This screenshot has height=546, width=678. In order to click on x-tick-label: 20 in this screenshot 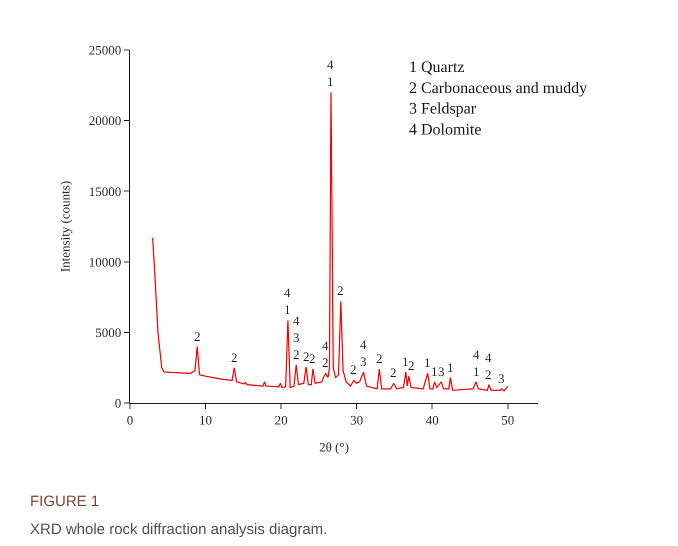, I will do `click(281, 420)`.